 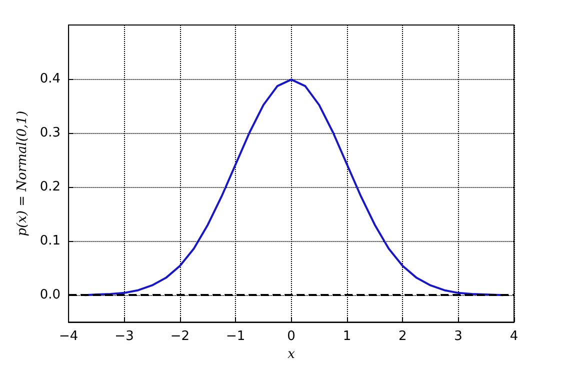 What do you see at coordinates (458, 336) in the screenshot?
I see `x-tick-label: 3` at bounding box center [458, 336].